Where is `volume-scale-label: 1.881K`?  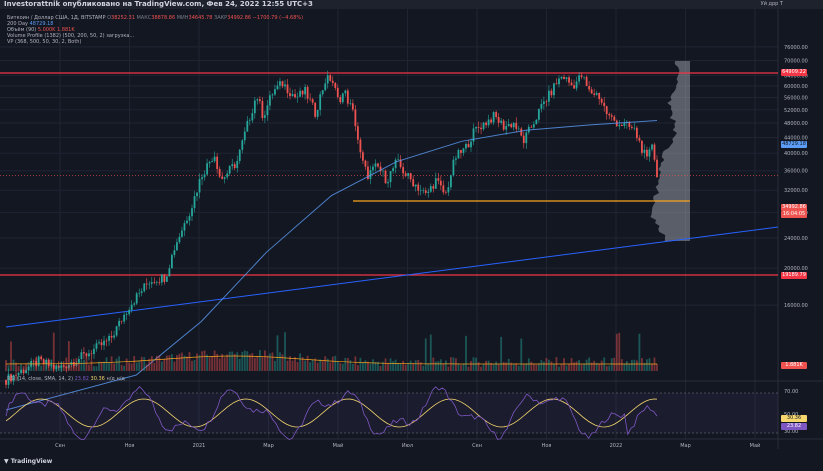 volume-scale-label: 1.881K is located at coordinates (794, 365).